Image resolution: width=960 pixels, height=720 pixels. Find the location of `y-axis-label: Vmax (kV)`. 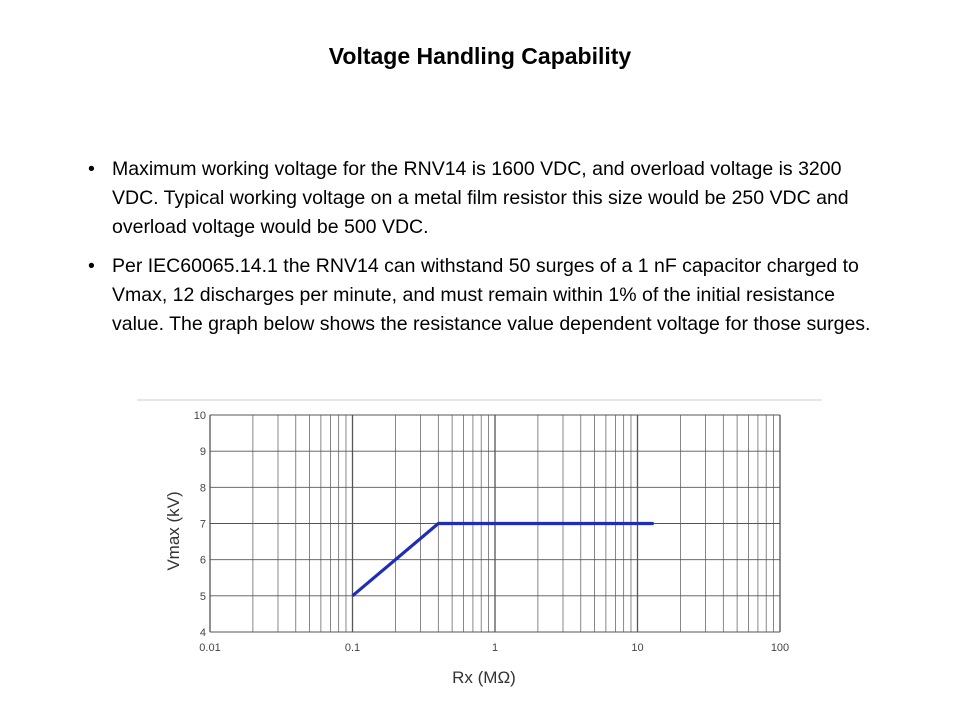

y-axis-label: Vmax (kV) is located at coordinates (173, 530).